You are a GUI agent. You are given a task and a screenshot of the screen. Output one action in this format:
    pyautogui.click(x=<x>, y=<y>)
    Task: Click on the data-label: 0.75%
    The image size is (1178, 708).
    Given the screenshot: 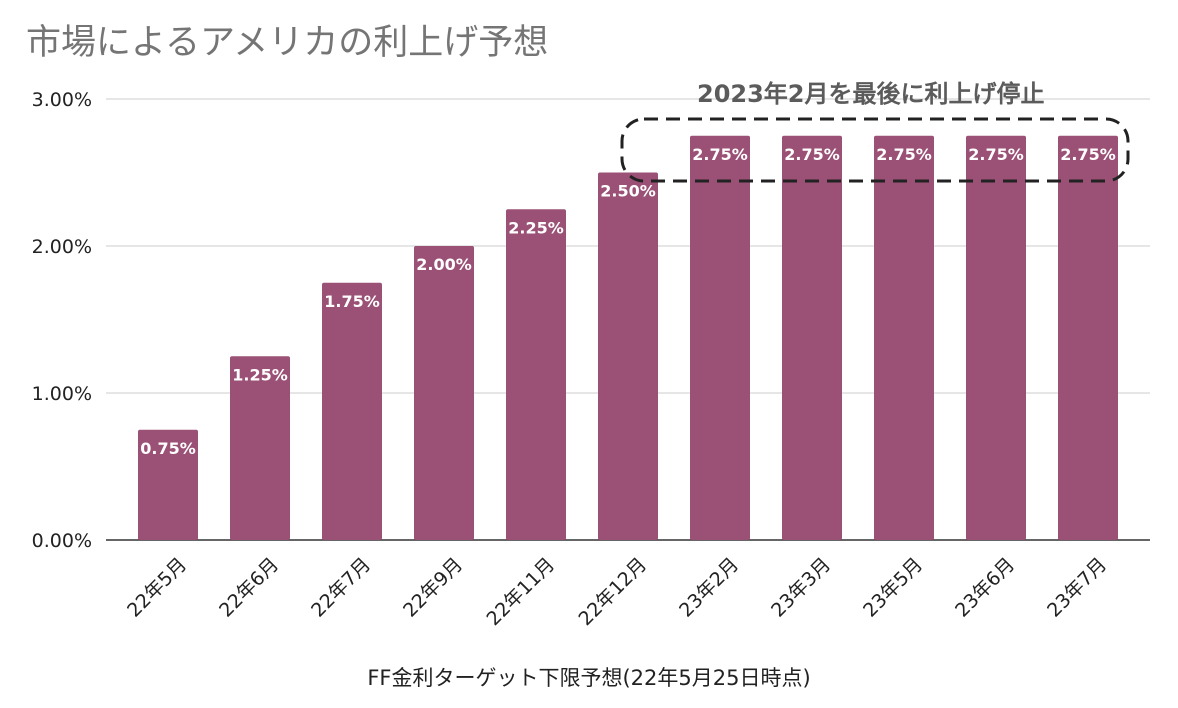 What is the action you would take?
    pyautogui.click(x=168, y=448)
    